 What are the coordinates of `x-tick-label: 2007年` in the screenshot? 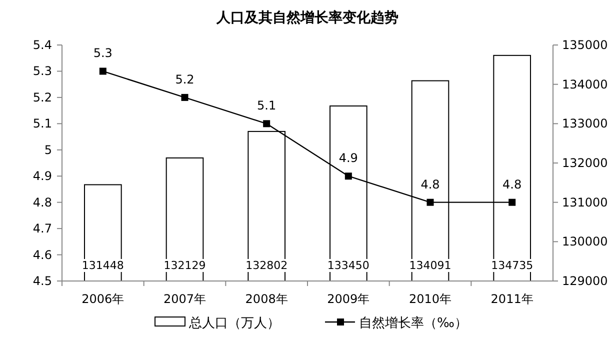 It's located at (184, 299).